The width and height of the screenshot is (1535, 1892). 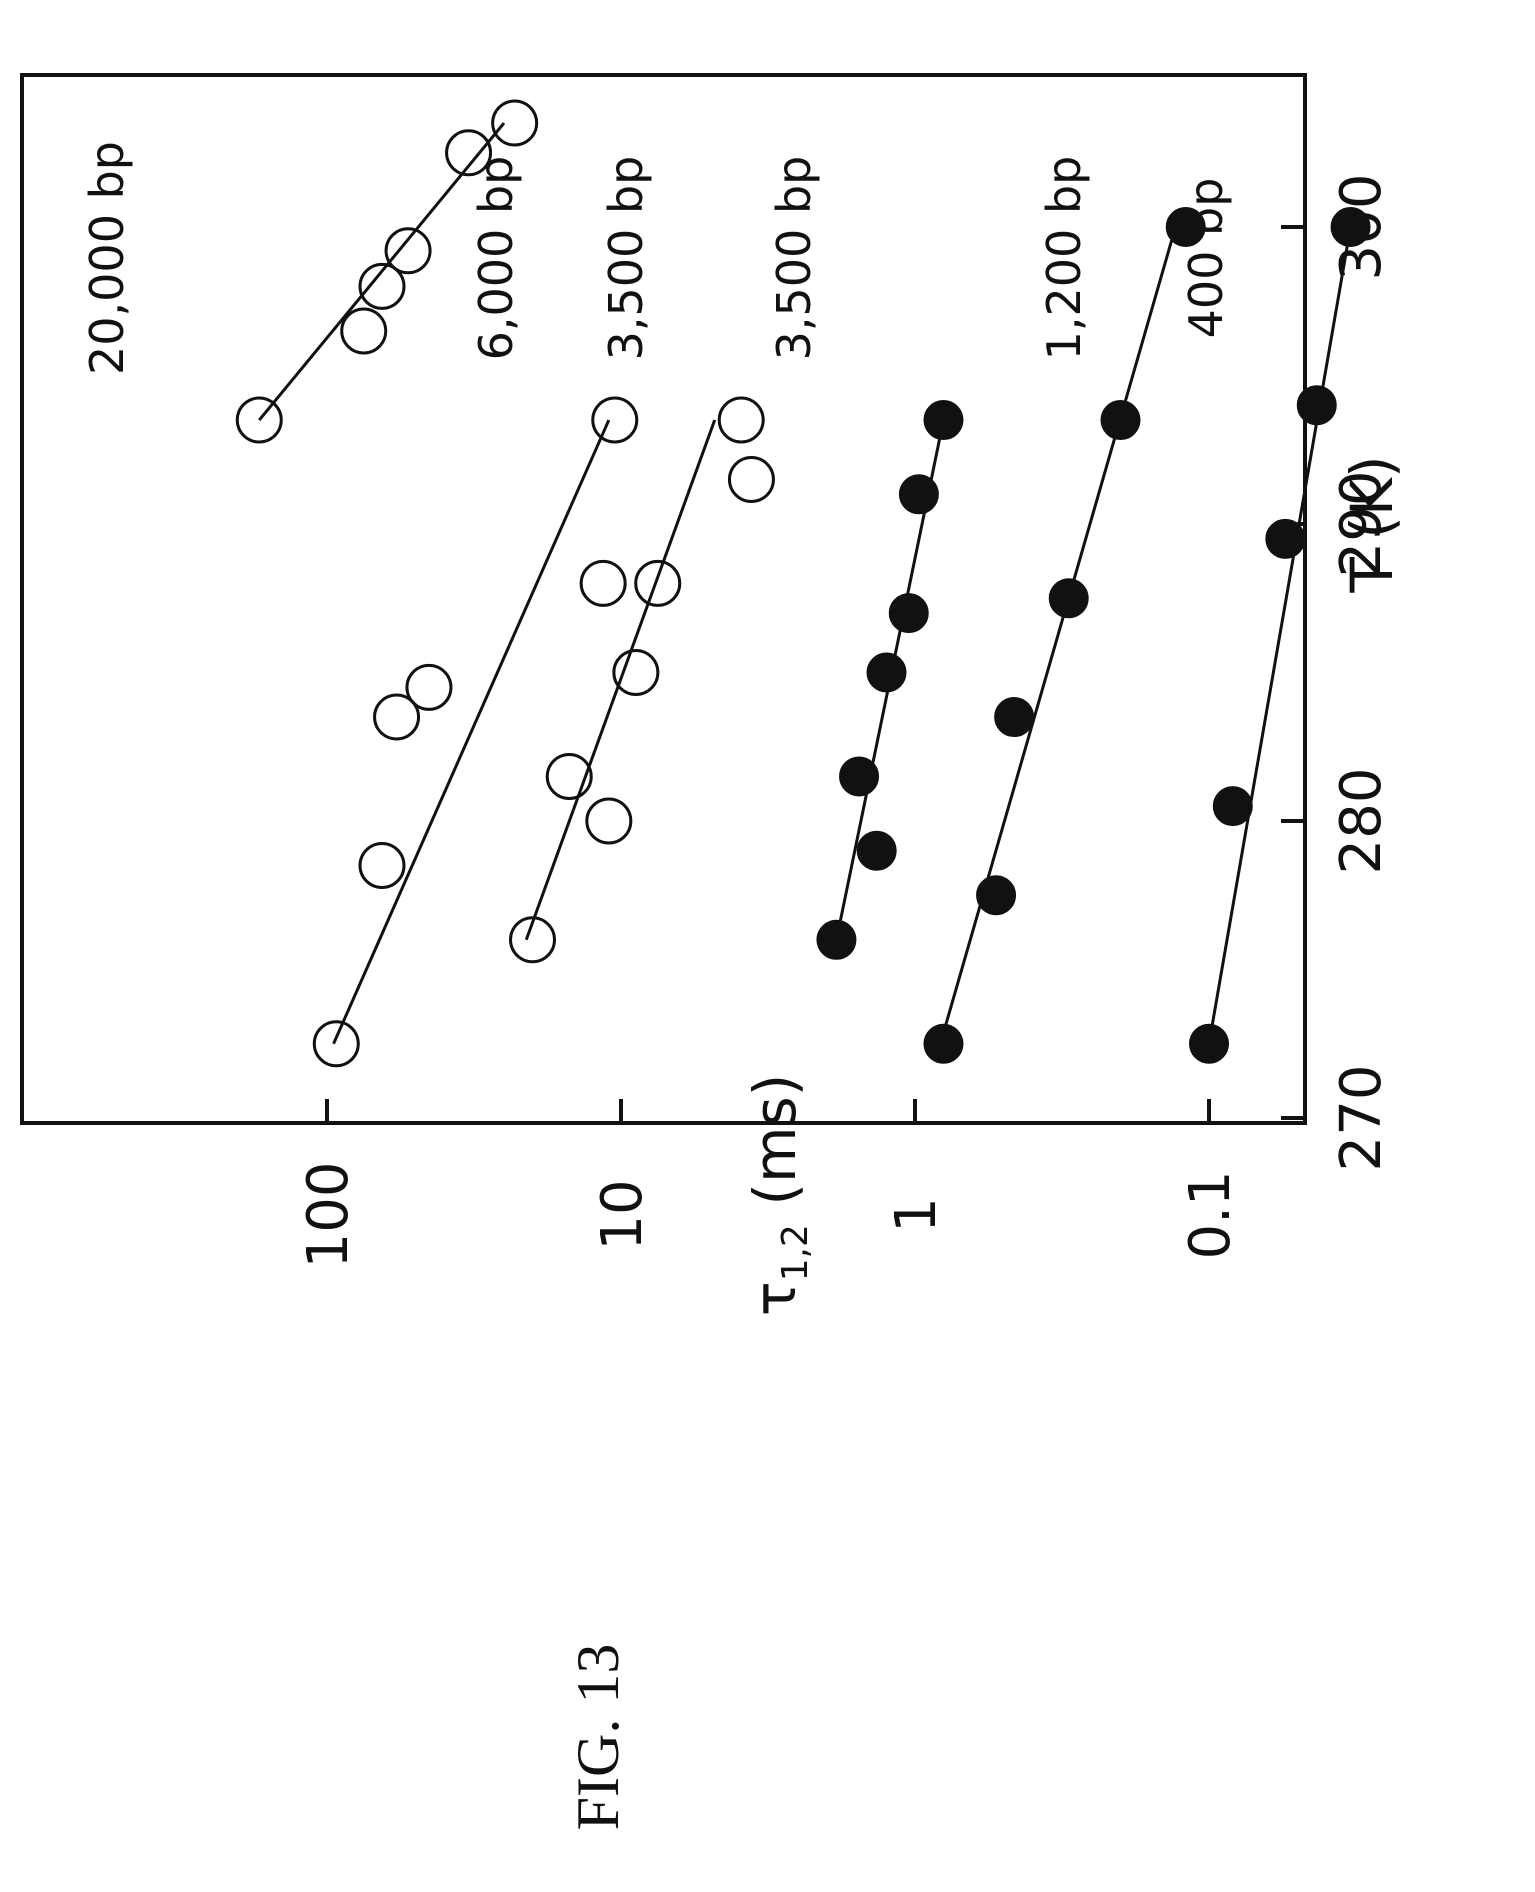 What do you see at coordinates (622, 1214) in the screenshot?
I see `y-tick-label: 10` at bounding box center [622, 1214].